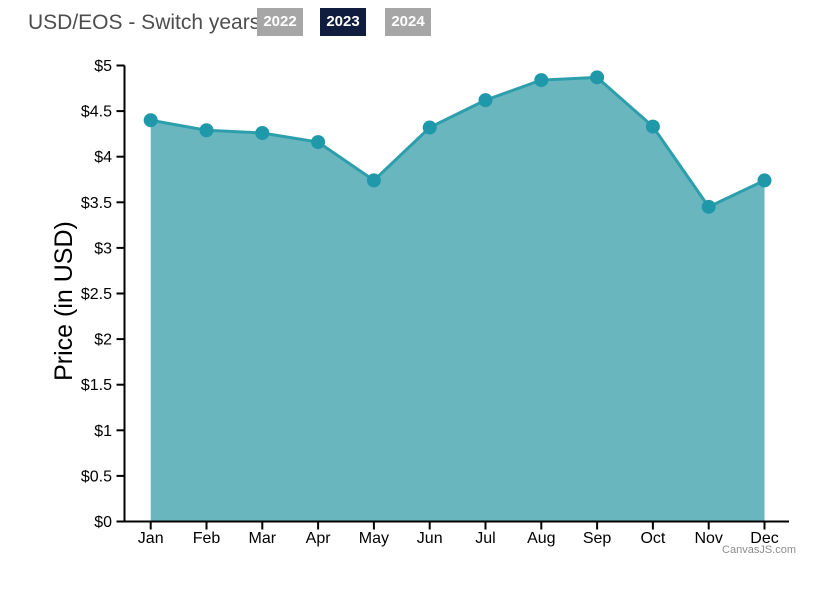 Image resolution: width=832 pixels, height=589 pixels. What do you see at coordinates (408, 22) in the screenshot?
I see `year-button-2: 2024` at bounding box center [408, 22].